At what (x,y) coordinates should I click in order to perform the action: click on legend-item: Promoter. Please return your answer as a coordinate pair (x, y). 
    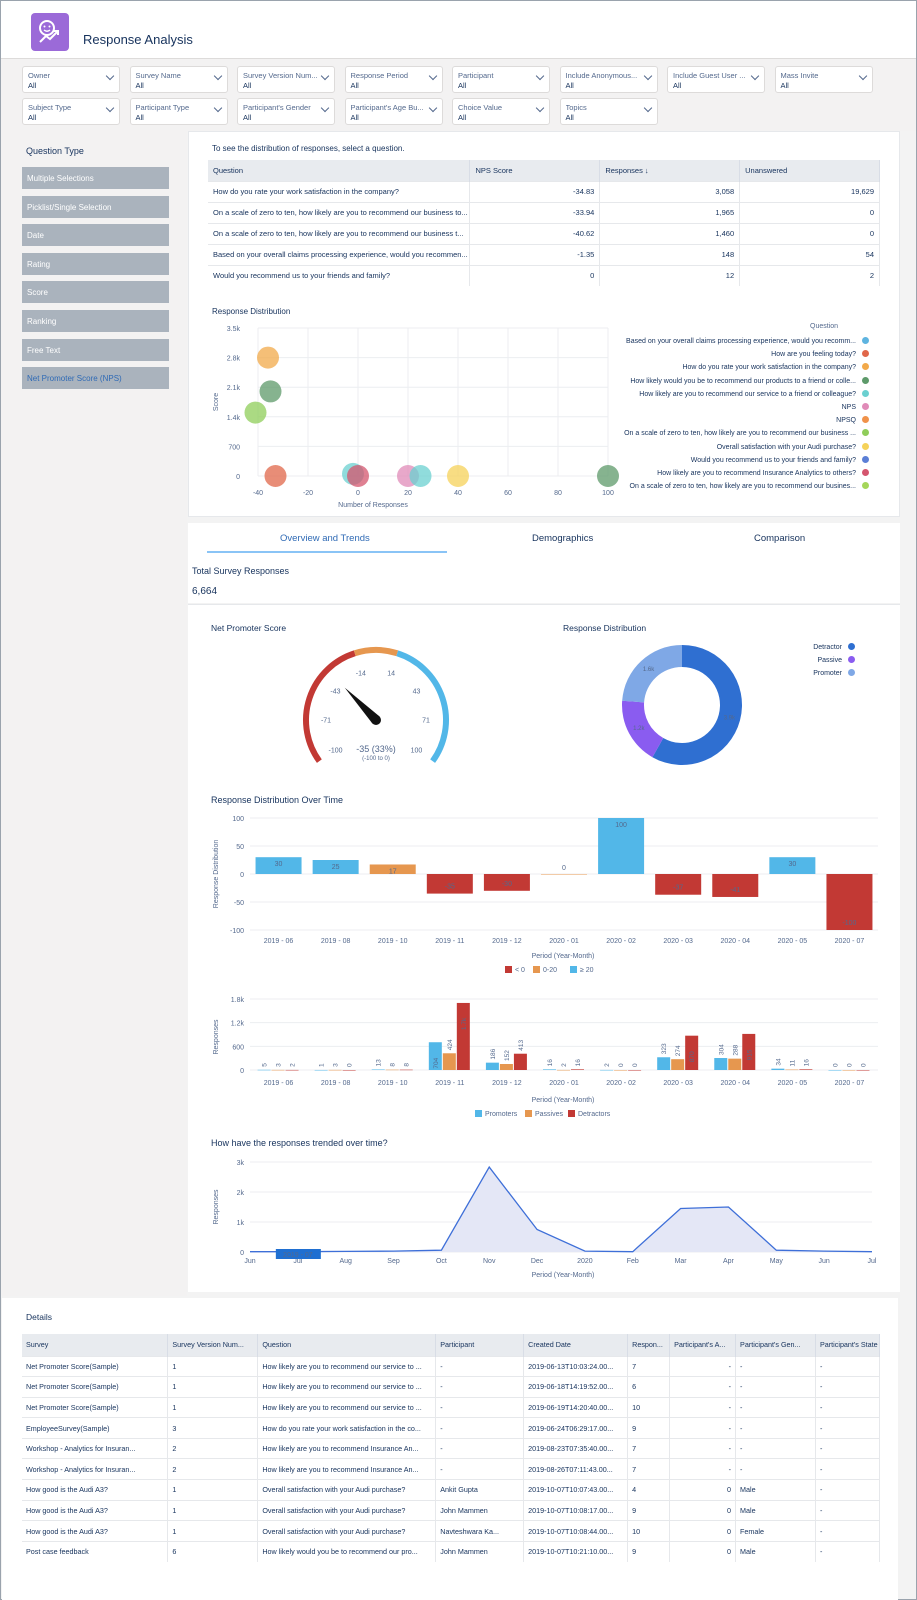
    Looking at the image, I should click on (822, 673).